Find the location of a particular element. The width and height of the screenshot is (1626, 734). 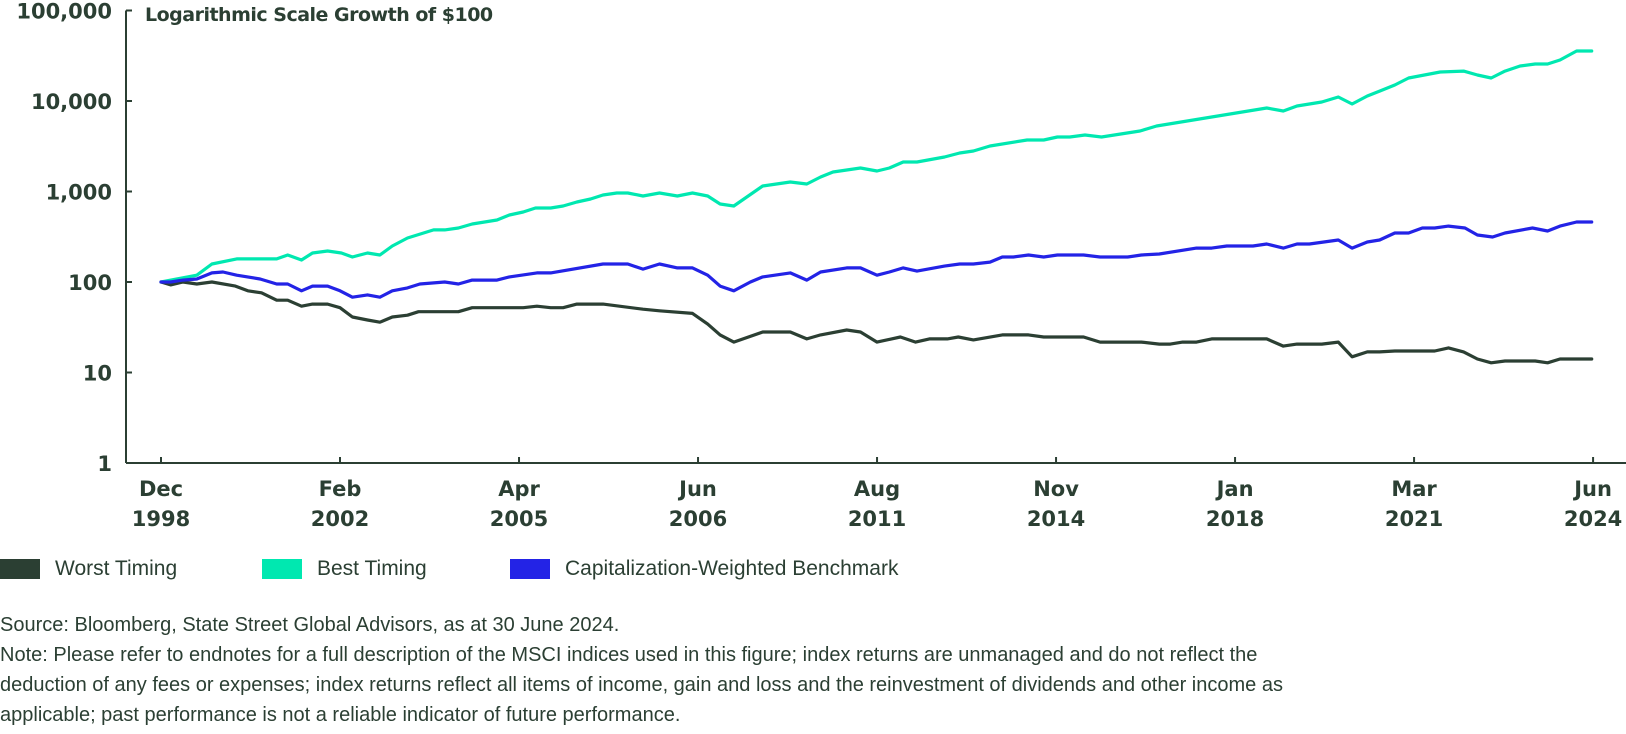

x-tick-label: 2011 is located at coordinates (877, 519).